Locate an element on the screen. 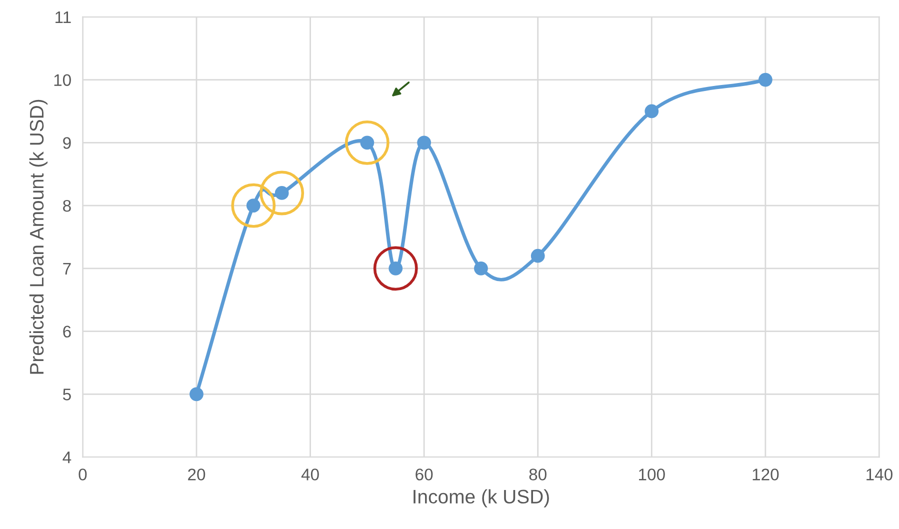 The height and width of the screenshot is (529, 899). x-tick-label: 100 is located at coordinates (652, 474).